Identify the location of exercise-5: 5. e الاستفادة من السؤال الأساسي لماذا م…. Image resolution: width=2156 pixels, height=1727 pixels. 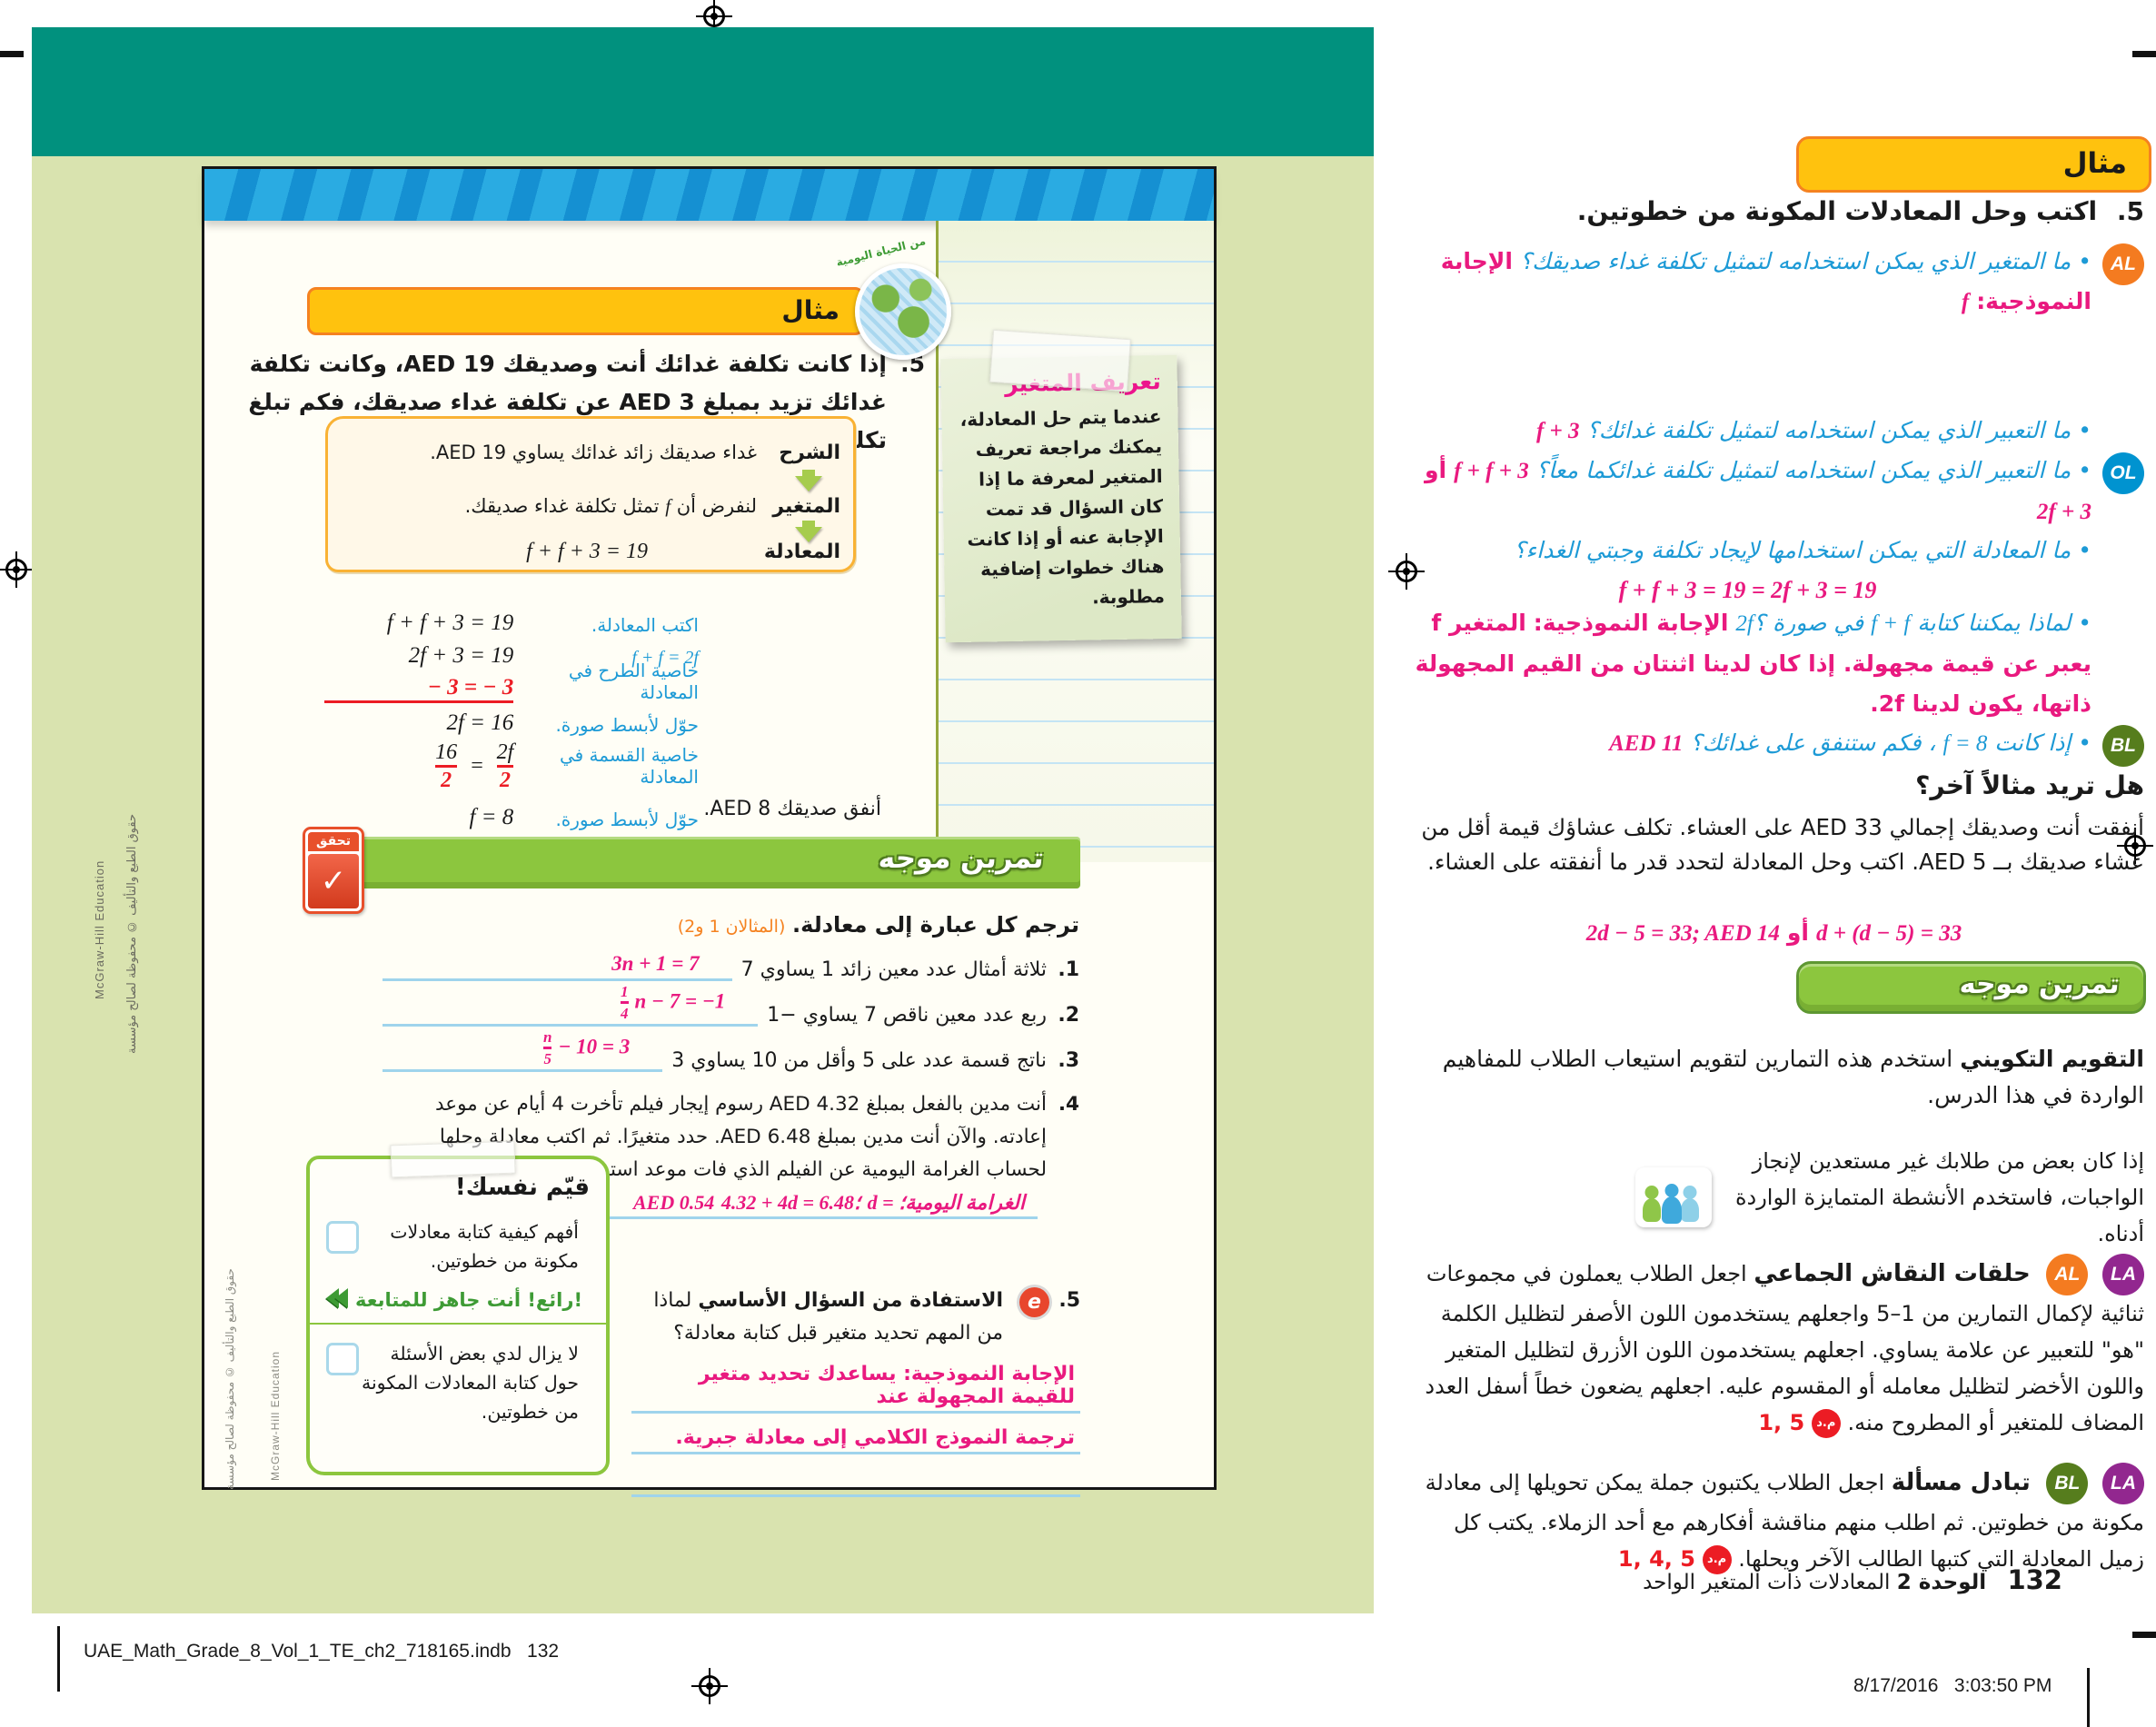
(855, 1391).